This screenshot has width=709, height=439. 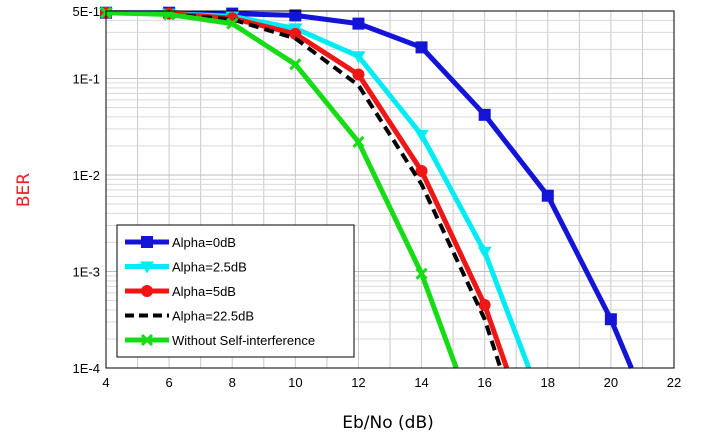 I want to click on x-tick-label: 6, so click(x=168, y=382).